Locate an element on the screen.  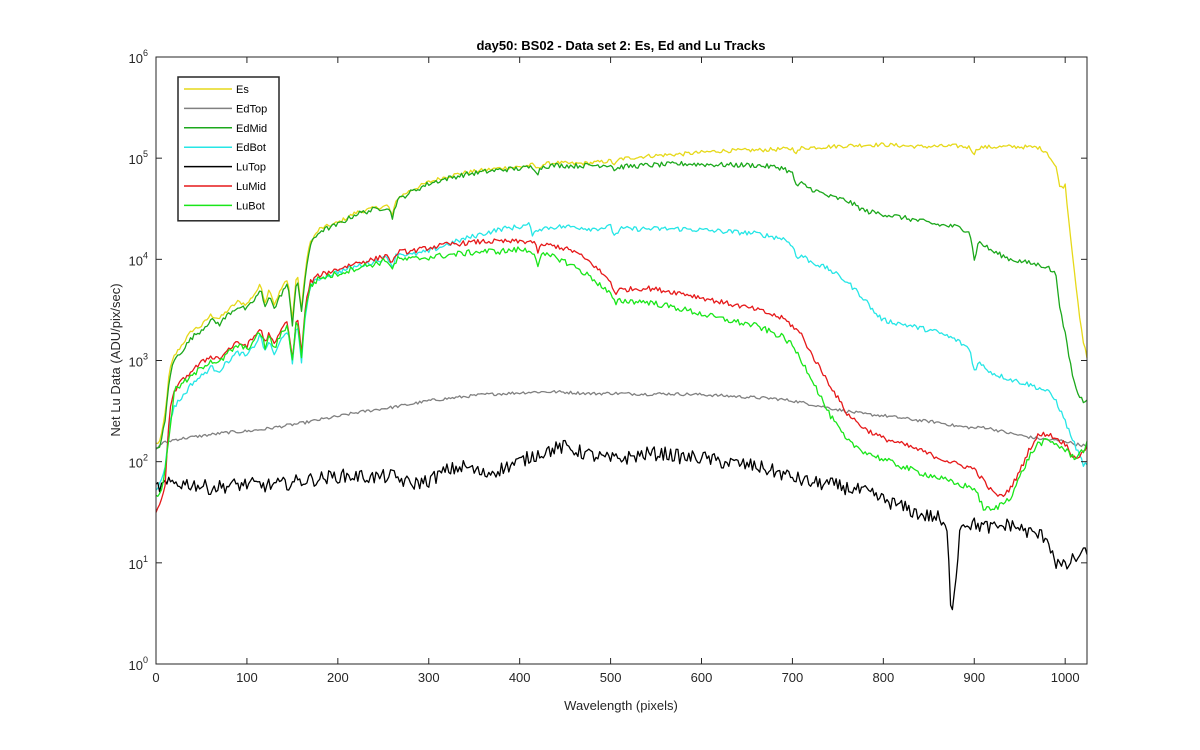
legend-label-edmid: EdMid is located at coordinates (251, 129).